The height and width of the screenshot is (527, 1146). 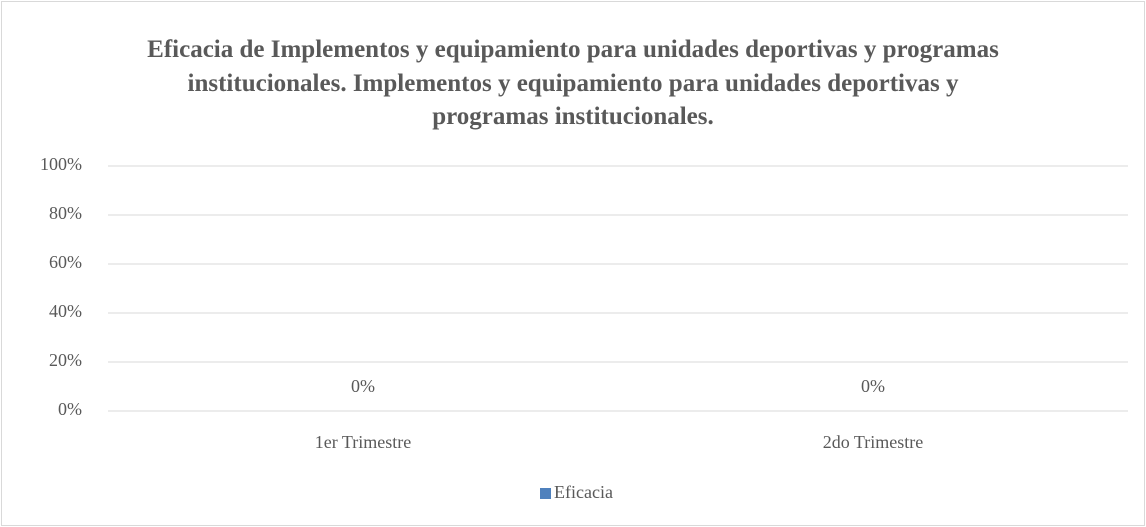 I want to click on y-tick-label: 60%, so click(x=65, y=262).